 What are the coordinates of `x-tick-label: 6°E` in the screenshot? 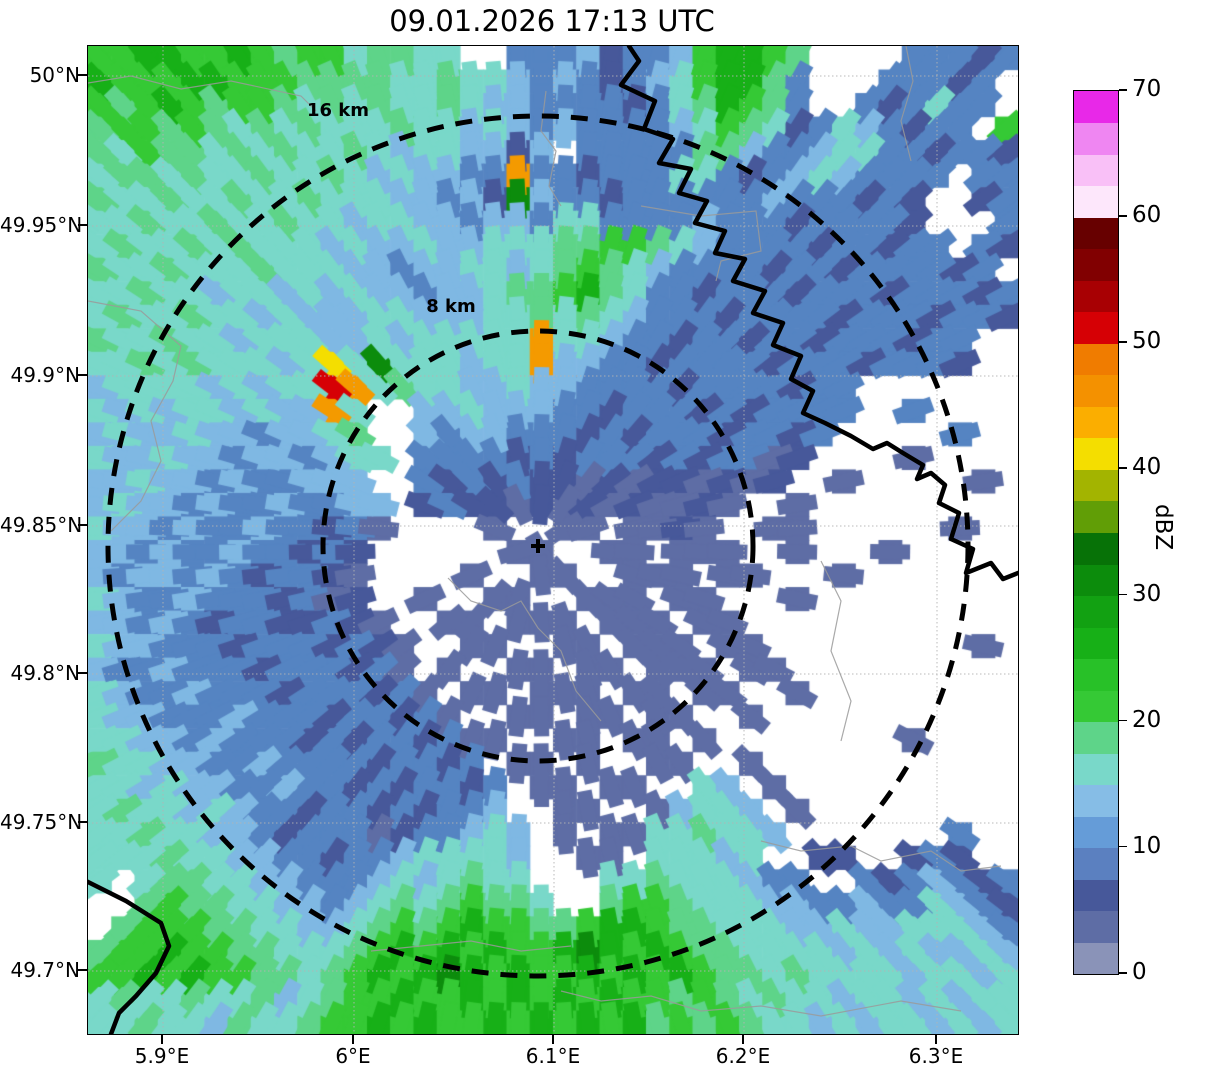 It's located at (353, 1056).